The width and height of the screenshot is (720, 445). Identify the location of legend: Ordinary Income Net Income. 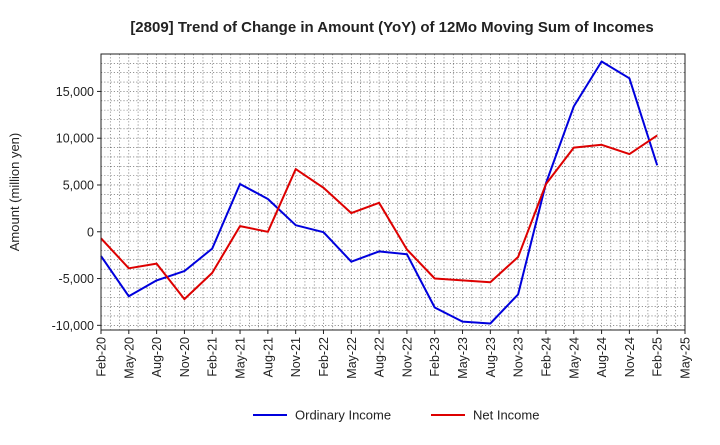
(396, 415).